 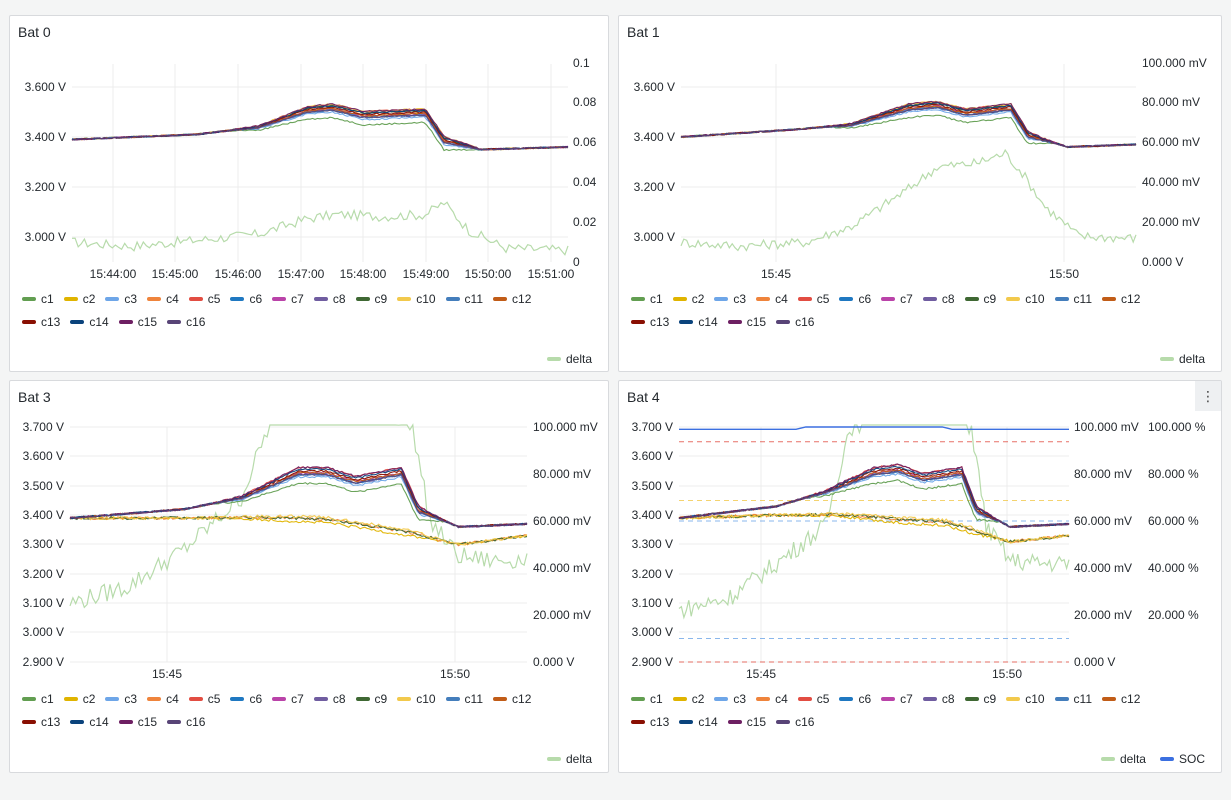 What do you see at coordinates (643, 397) in the screenshot?
I see `panel-title: Bat 4` at bounding box center [643, 397].